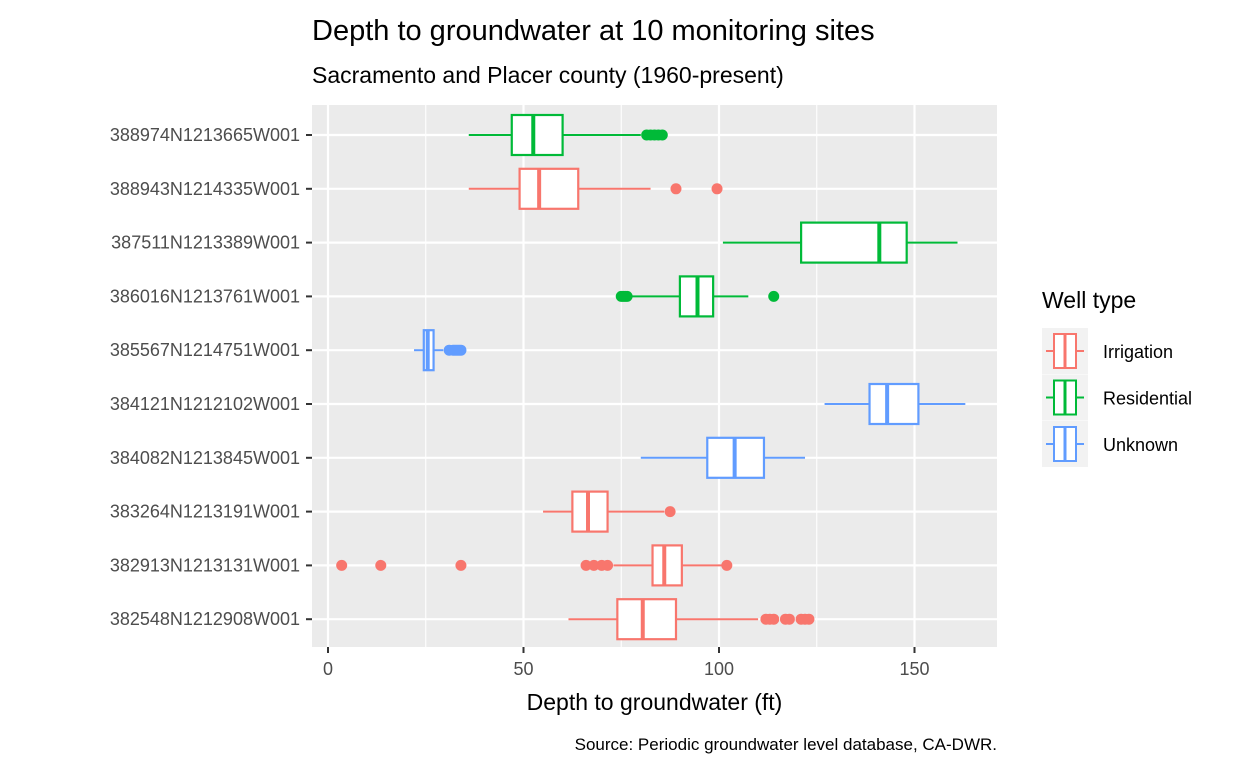  What do you see at coordinates (205, 350) in the screenshot?
I see `y-tick-label: 385567N1214751W001` at bounding box center [205, 350].